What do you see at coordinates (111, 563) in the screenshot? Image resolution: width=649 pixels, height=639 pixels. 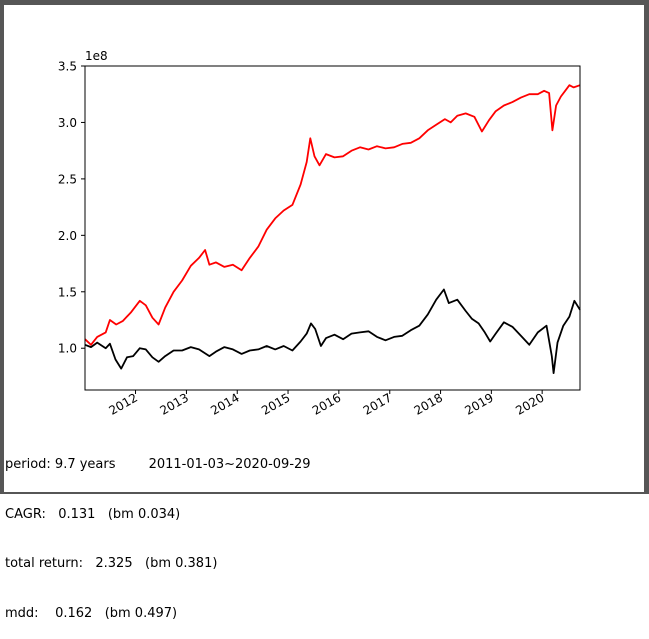 I see `stats-total-return: total return: 2.325 (bm 0.381)` at bounding box center [111, 563].